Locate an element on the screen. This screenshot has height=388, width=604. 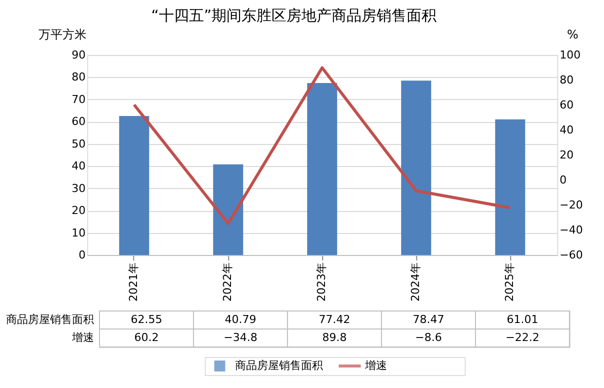
y2-tick-label: 0 is located at coordinates (563, 180).